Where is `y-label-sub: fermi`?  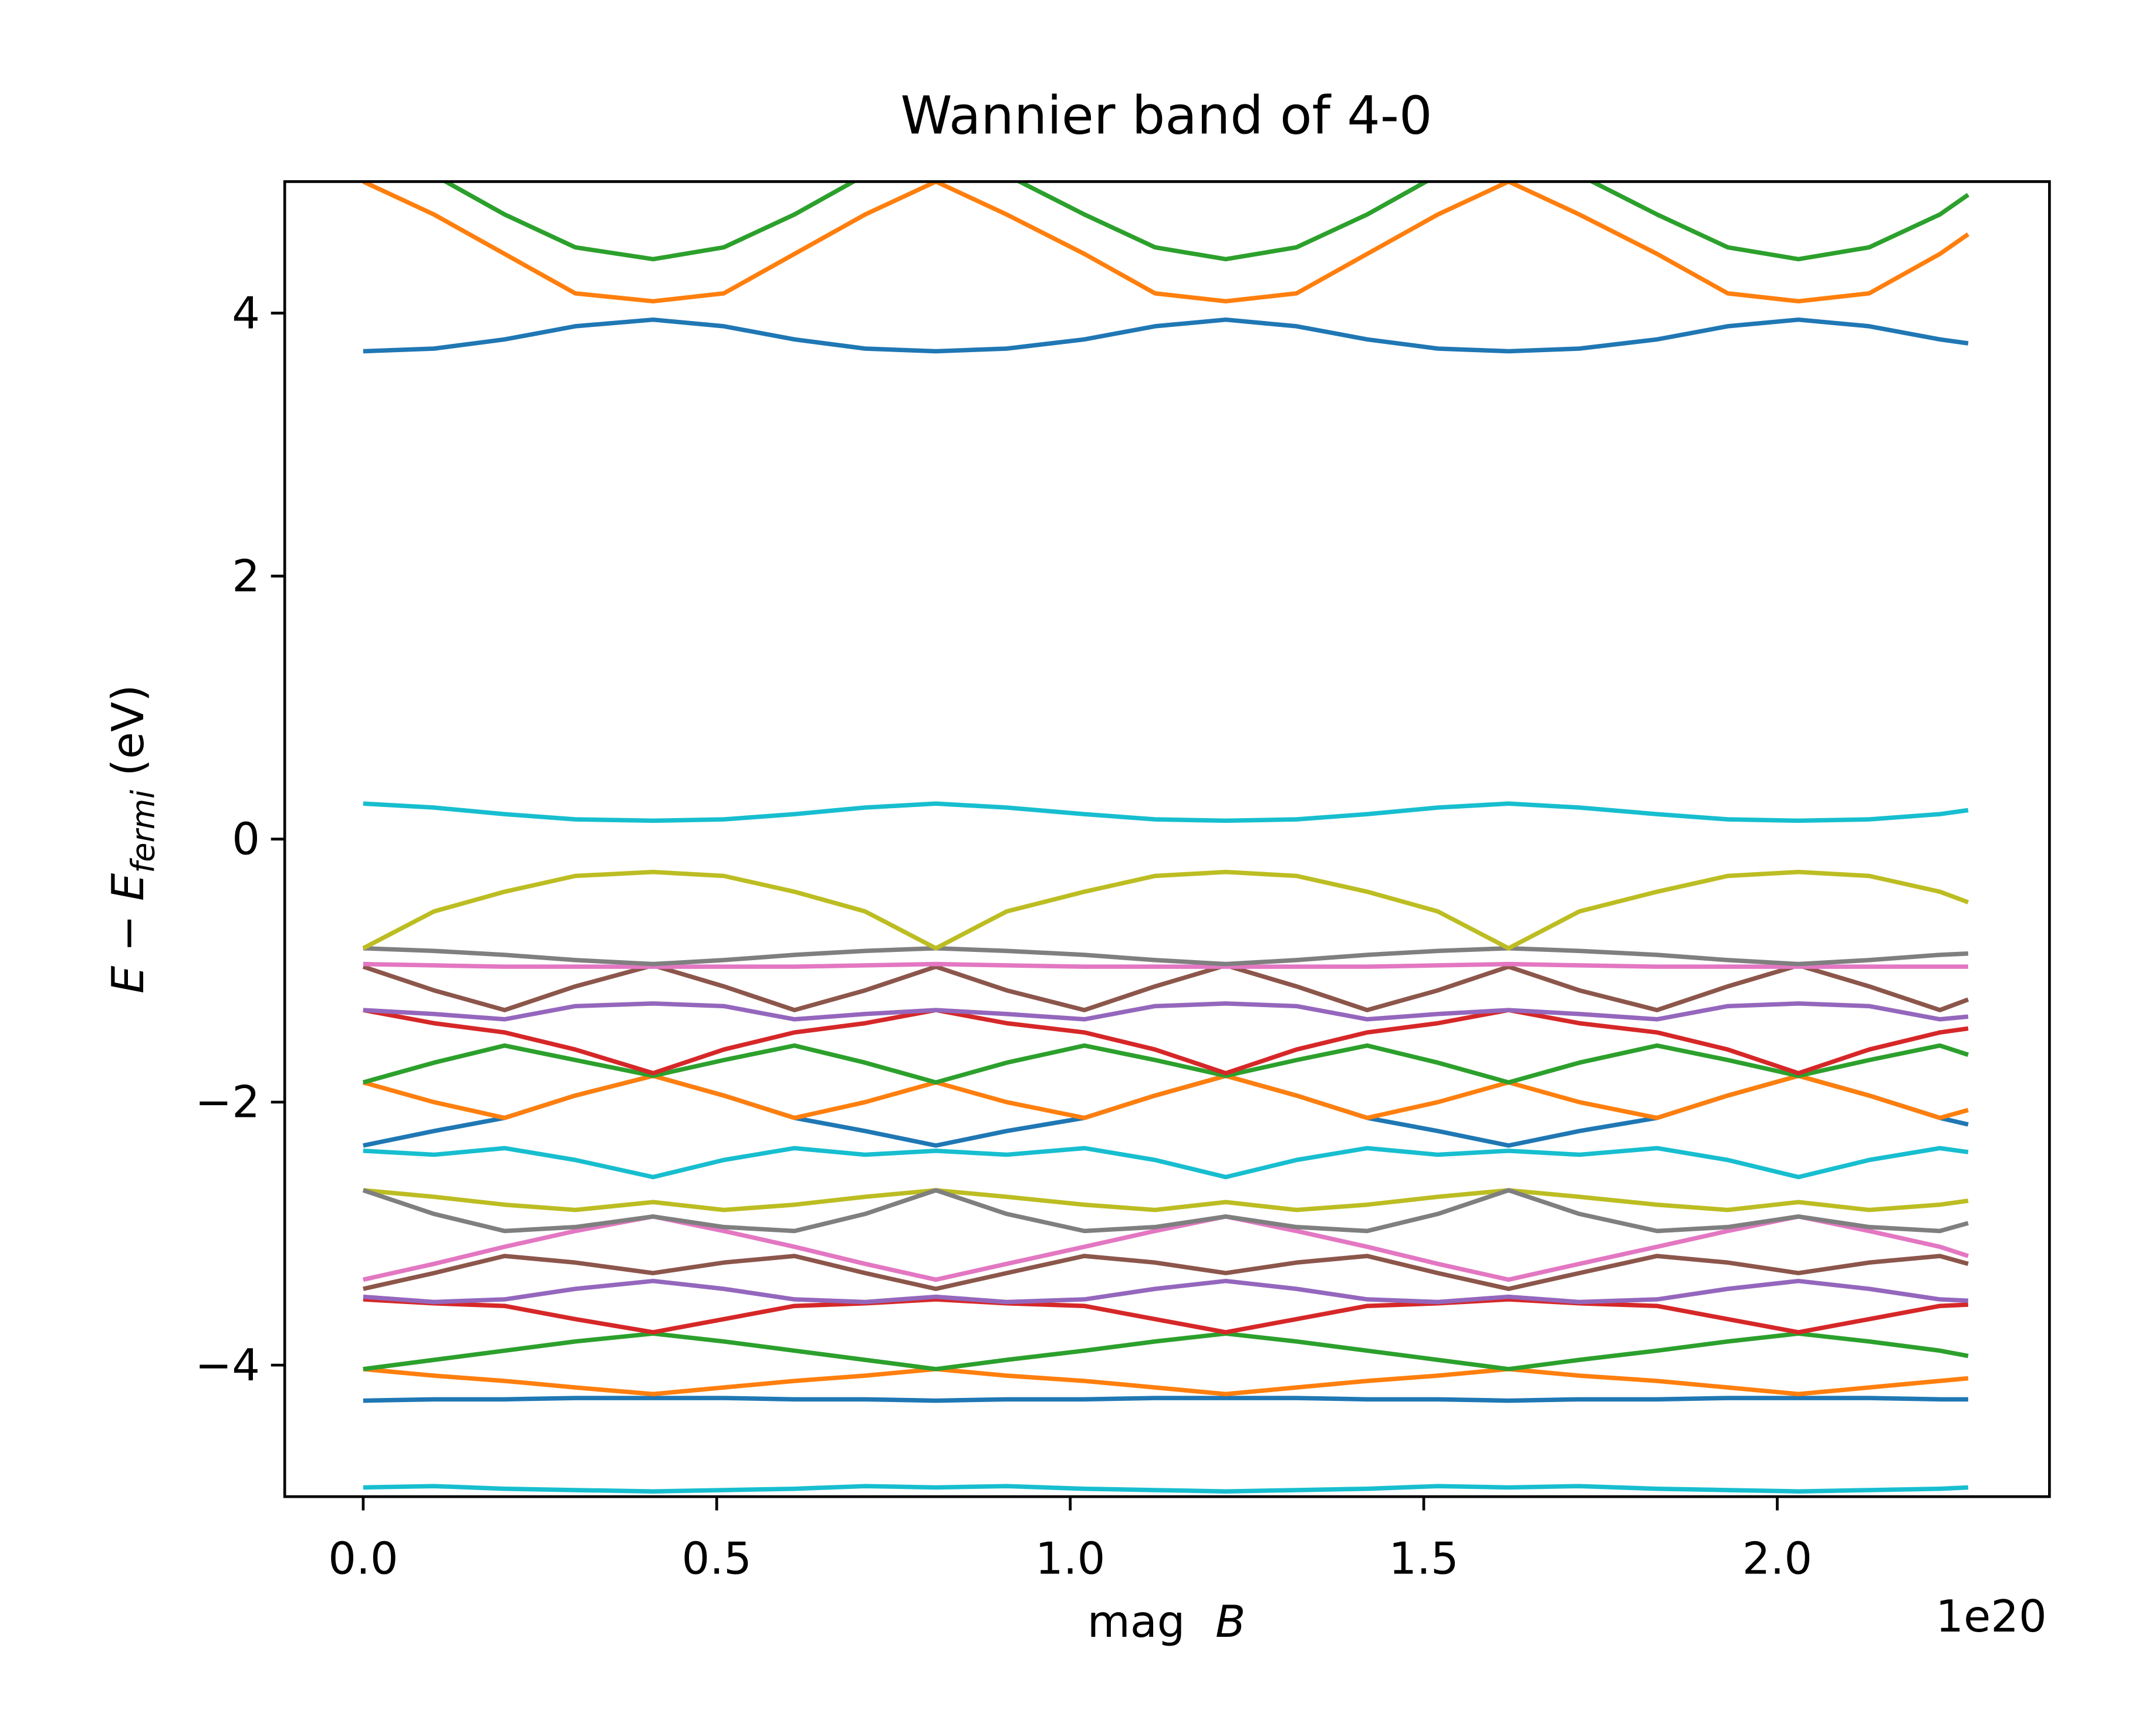 y-label-sub: fermi is located at coordinates (143, 832).